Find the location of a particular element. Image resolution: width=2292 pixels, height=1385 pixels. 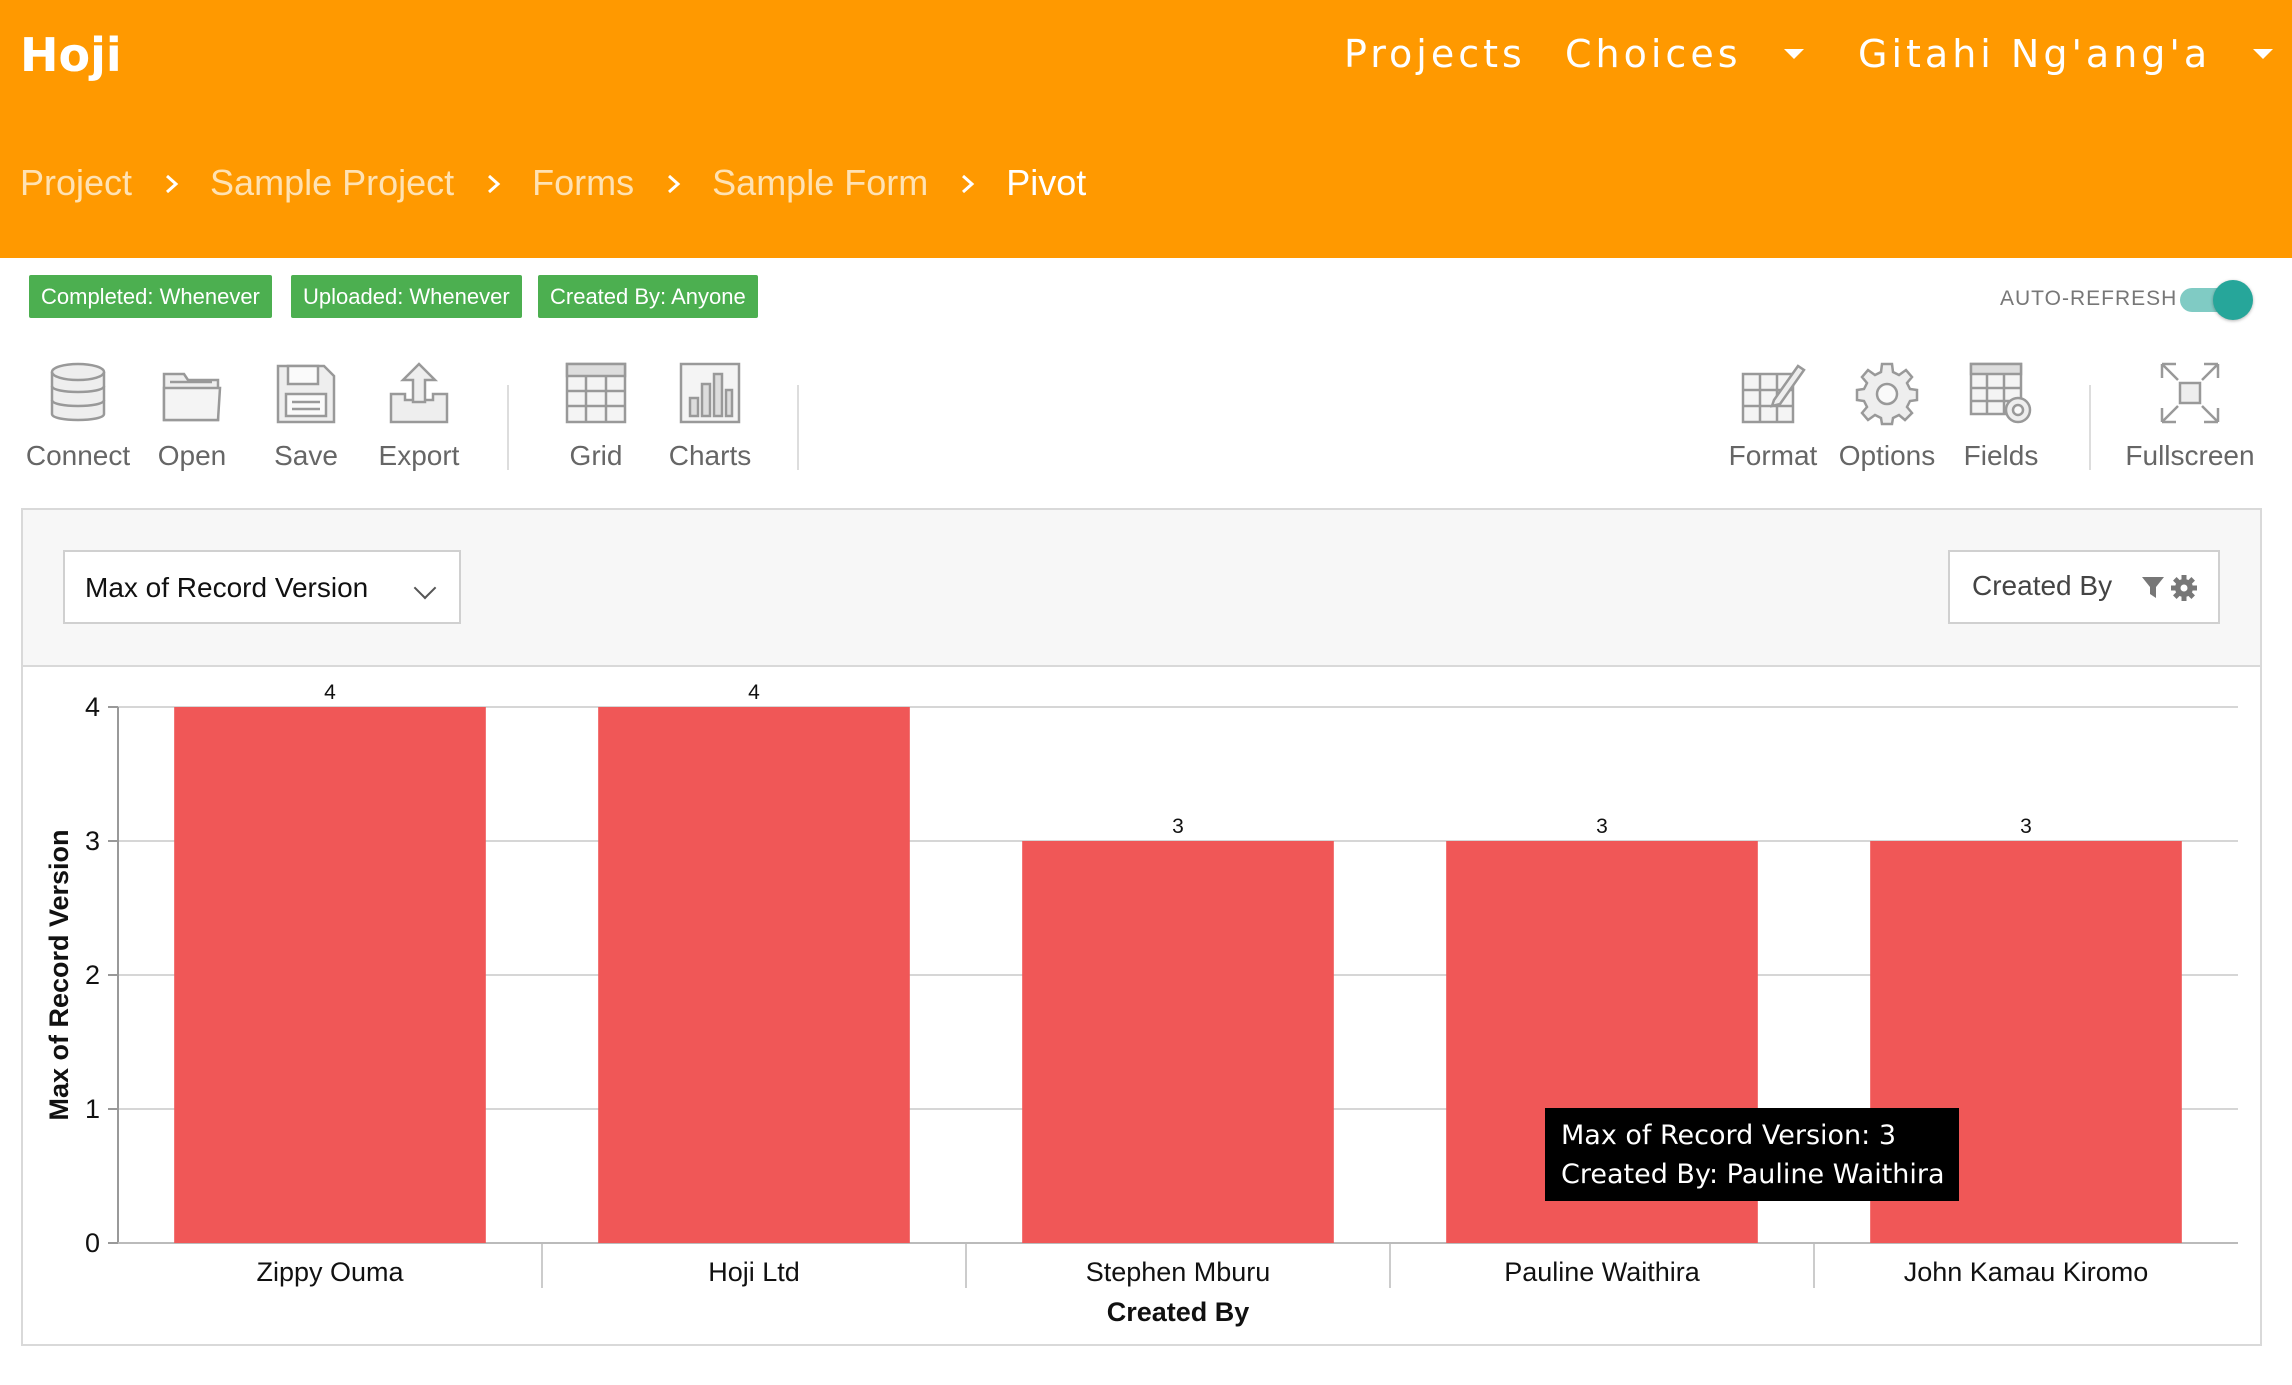

open-button: Open is located at coordinates (192, 416).